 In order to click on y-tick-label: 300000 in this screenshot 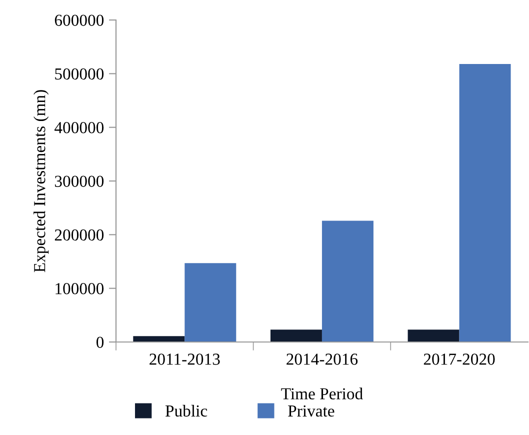, I will do `click(79, 181)`.